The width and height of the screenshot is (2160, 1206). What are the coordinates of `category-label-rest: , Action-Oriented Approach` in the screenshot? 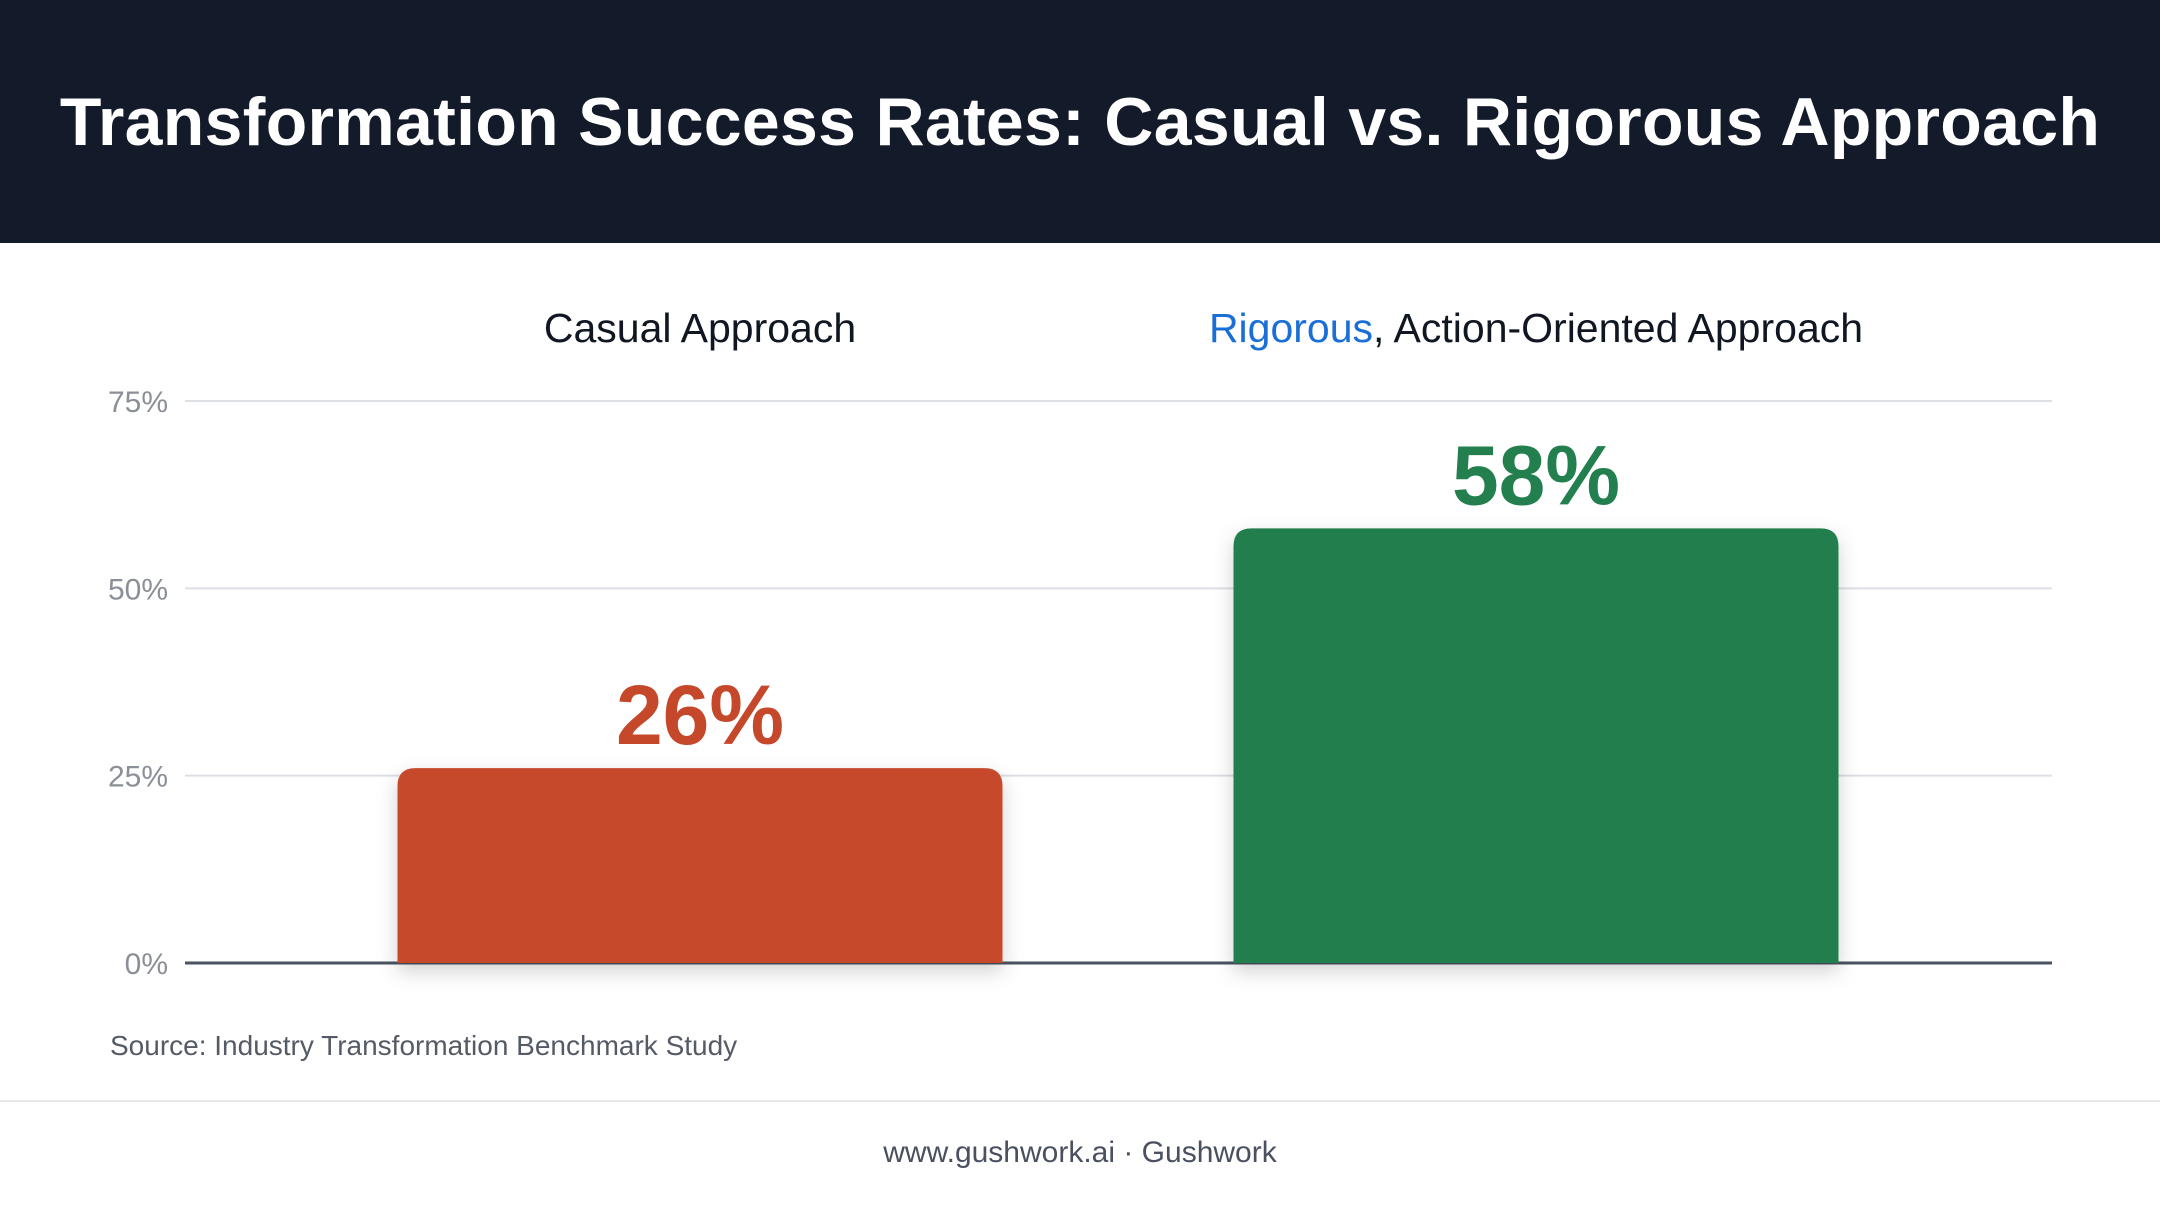 It's located at (1618, 328).